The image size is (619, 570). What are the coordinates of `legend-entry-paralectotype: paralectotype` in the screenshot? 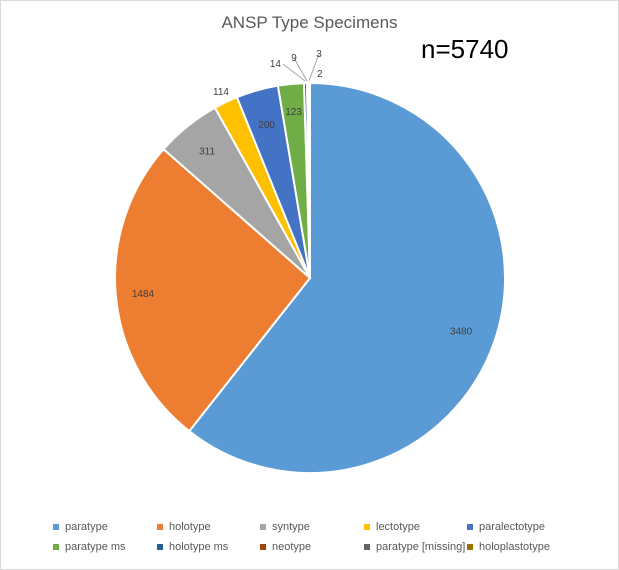 It's located at (524, 527).